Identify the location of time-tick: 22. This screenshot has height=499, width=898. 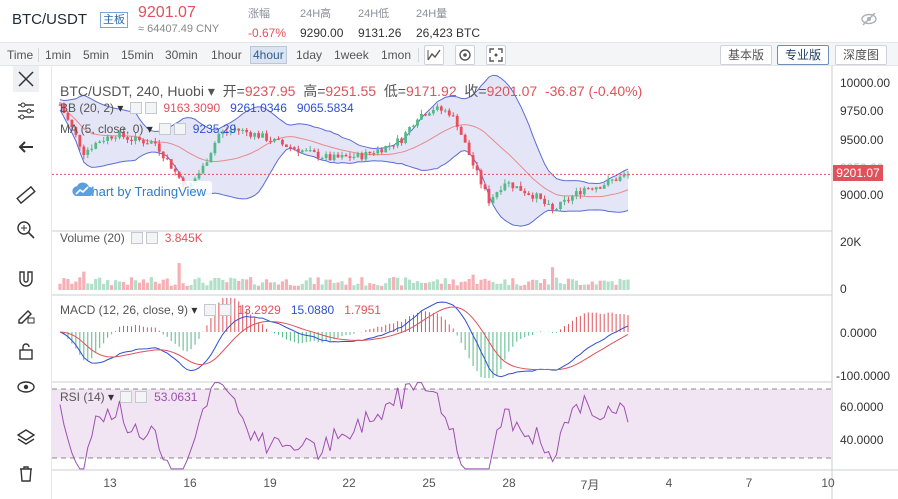
(349, 483).